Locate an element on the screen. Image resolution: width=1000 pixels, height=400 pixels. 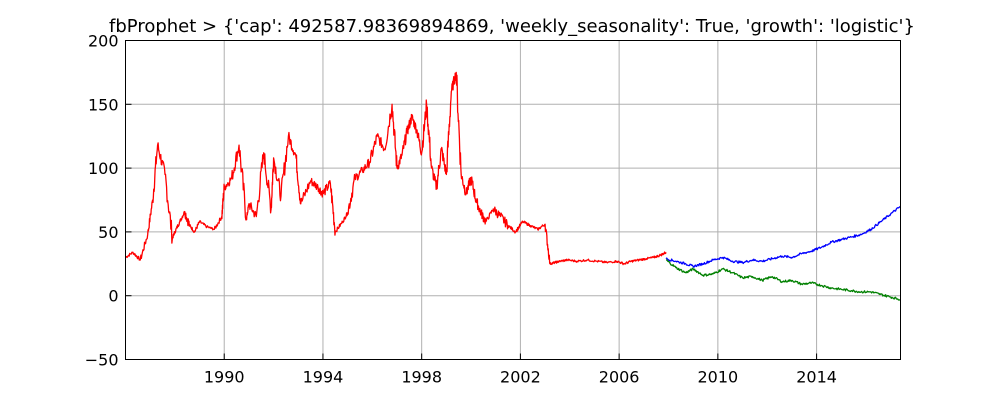
y-tick-label: 50 is located at coordinates (108, 232).